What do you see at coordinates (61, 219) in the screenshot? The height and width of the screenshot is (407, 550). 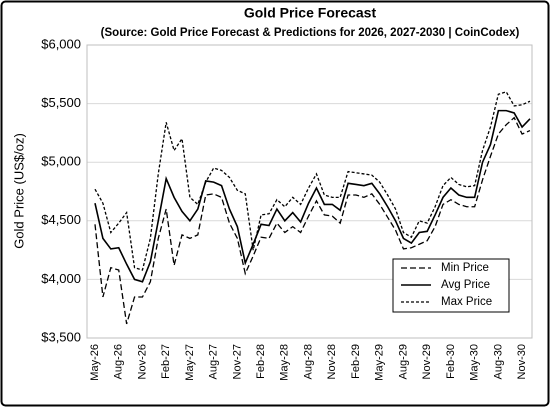 I see `y-tick-label: $4,500` at bounding box center [61, 219].